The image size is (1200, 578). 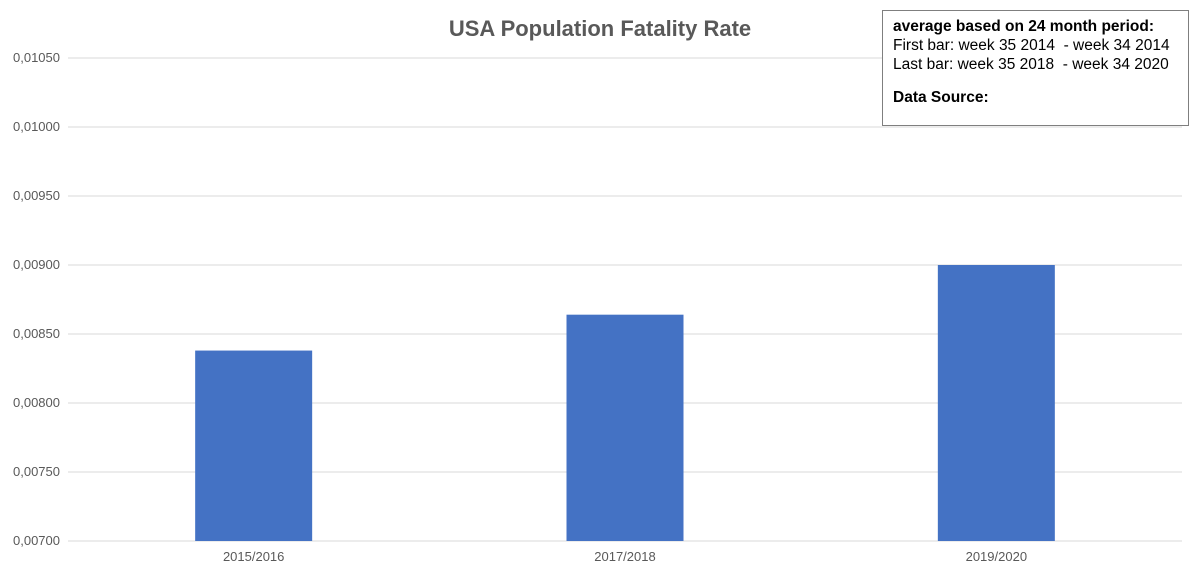 I want to click on annotation-spacer, so click(x=1035, y=81).